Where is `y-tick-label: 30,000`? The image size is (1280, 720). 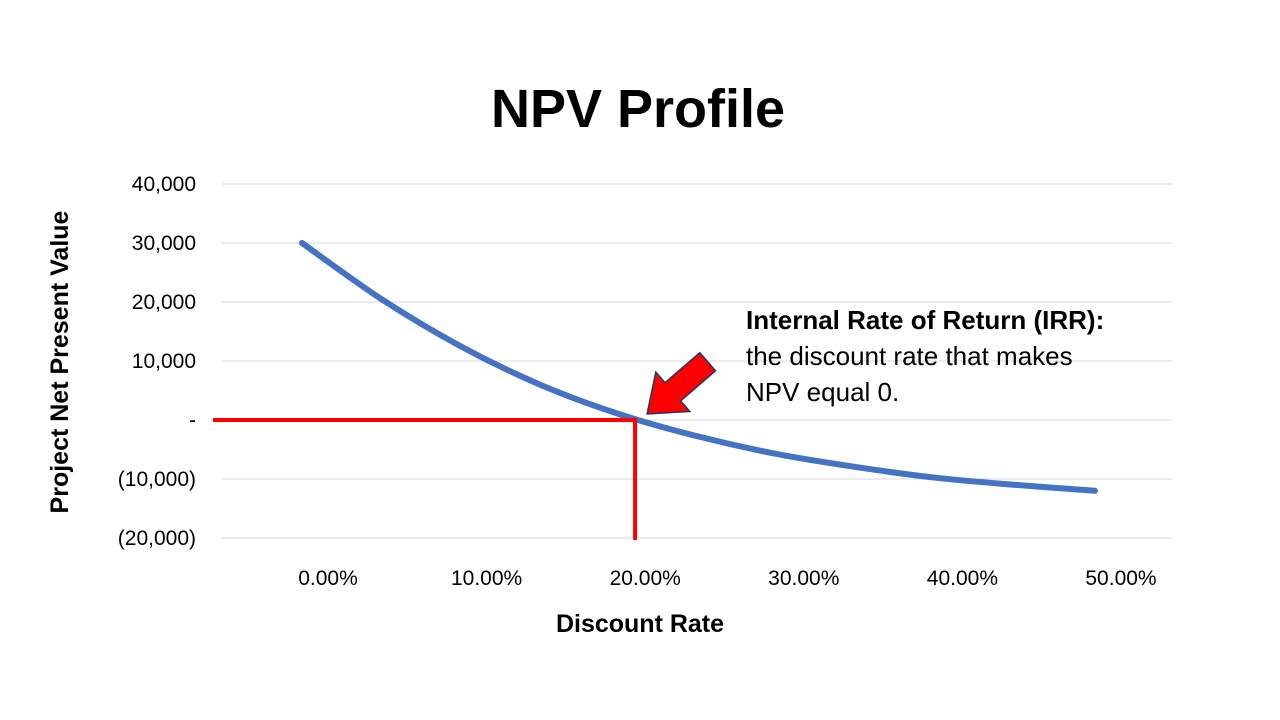
y-tick-label: 30,000 is located at coordinates (164, 243).